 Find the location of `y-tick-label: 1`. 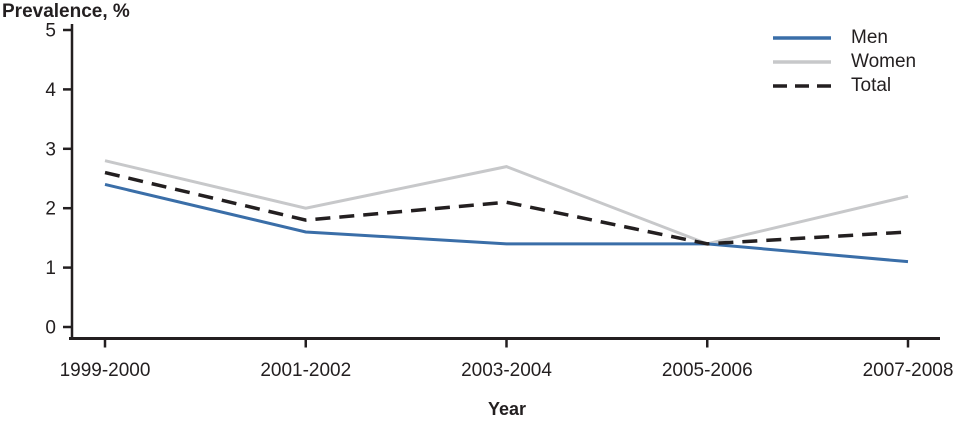

y-tick-label: 1 is located at coordinates (50, 268).